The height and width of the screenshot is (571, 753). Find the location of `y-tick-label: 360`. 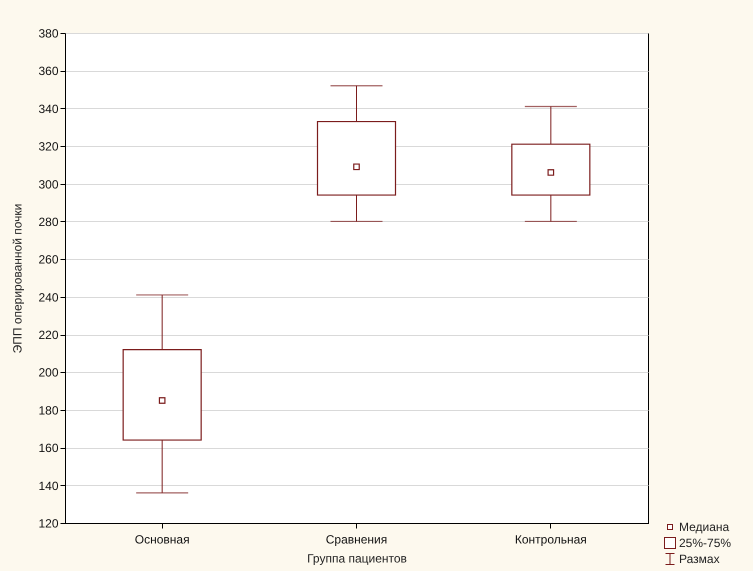

y-tick-label: 360 is located at coordinates (48, 71).